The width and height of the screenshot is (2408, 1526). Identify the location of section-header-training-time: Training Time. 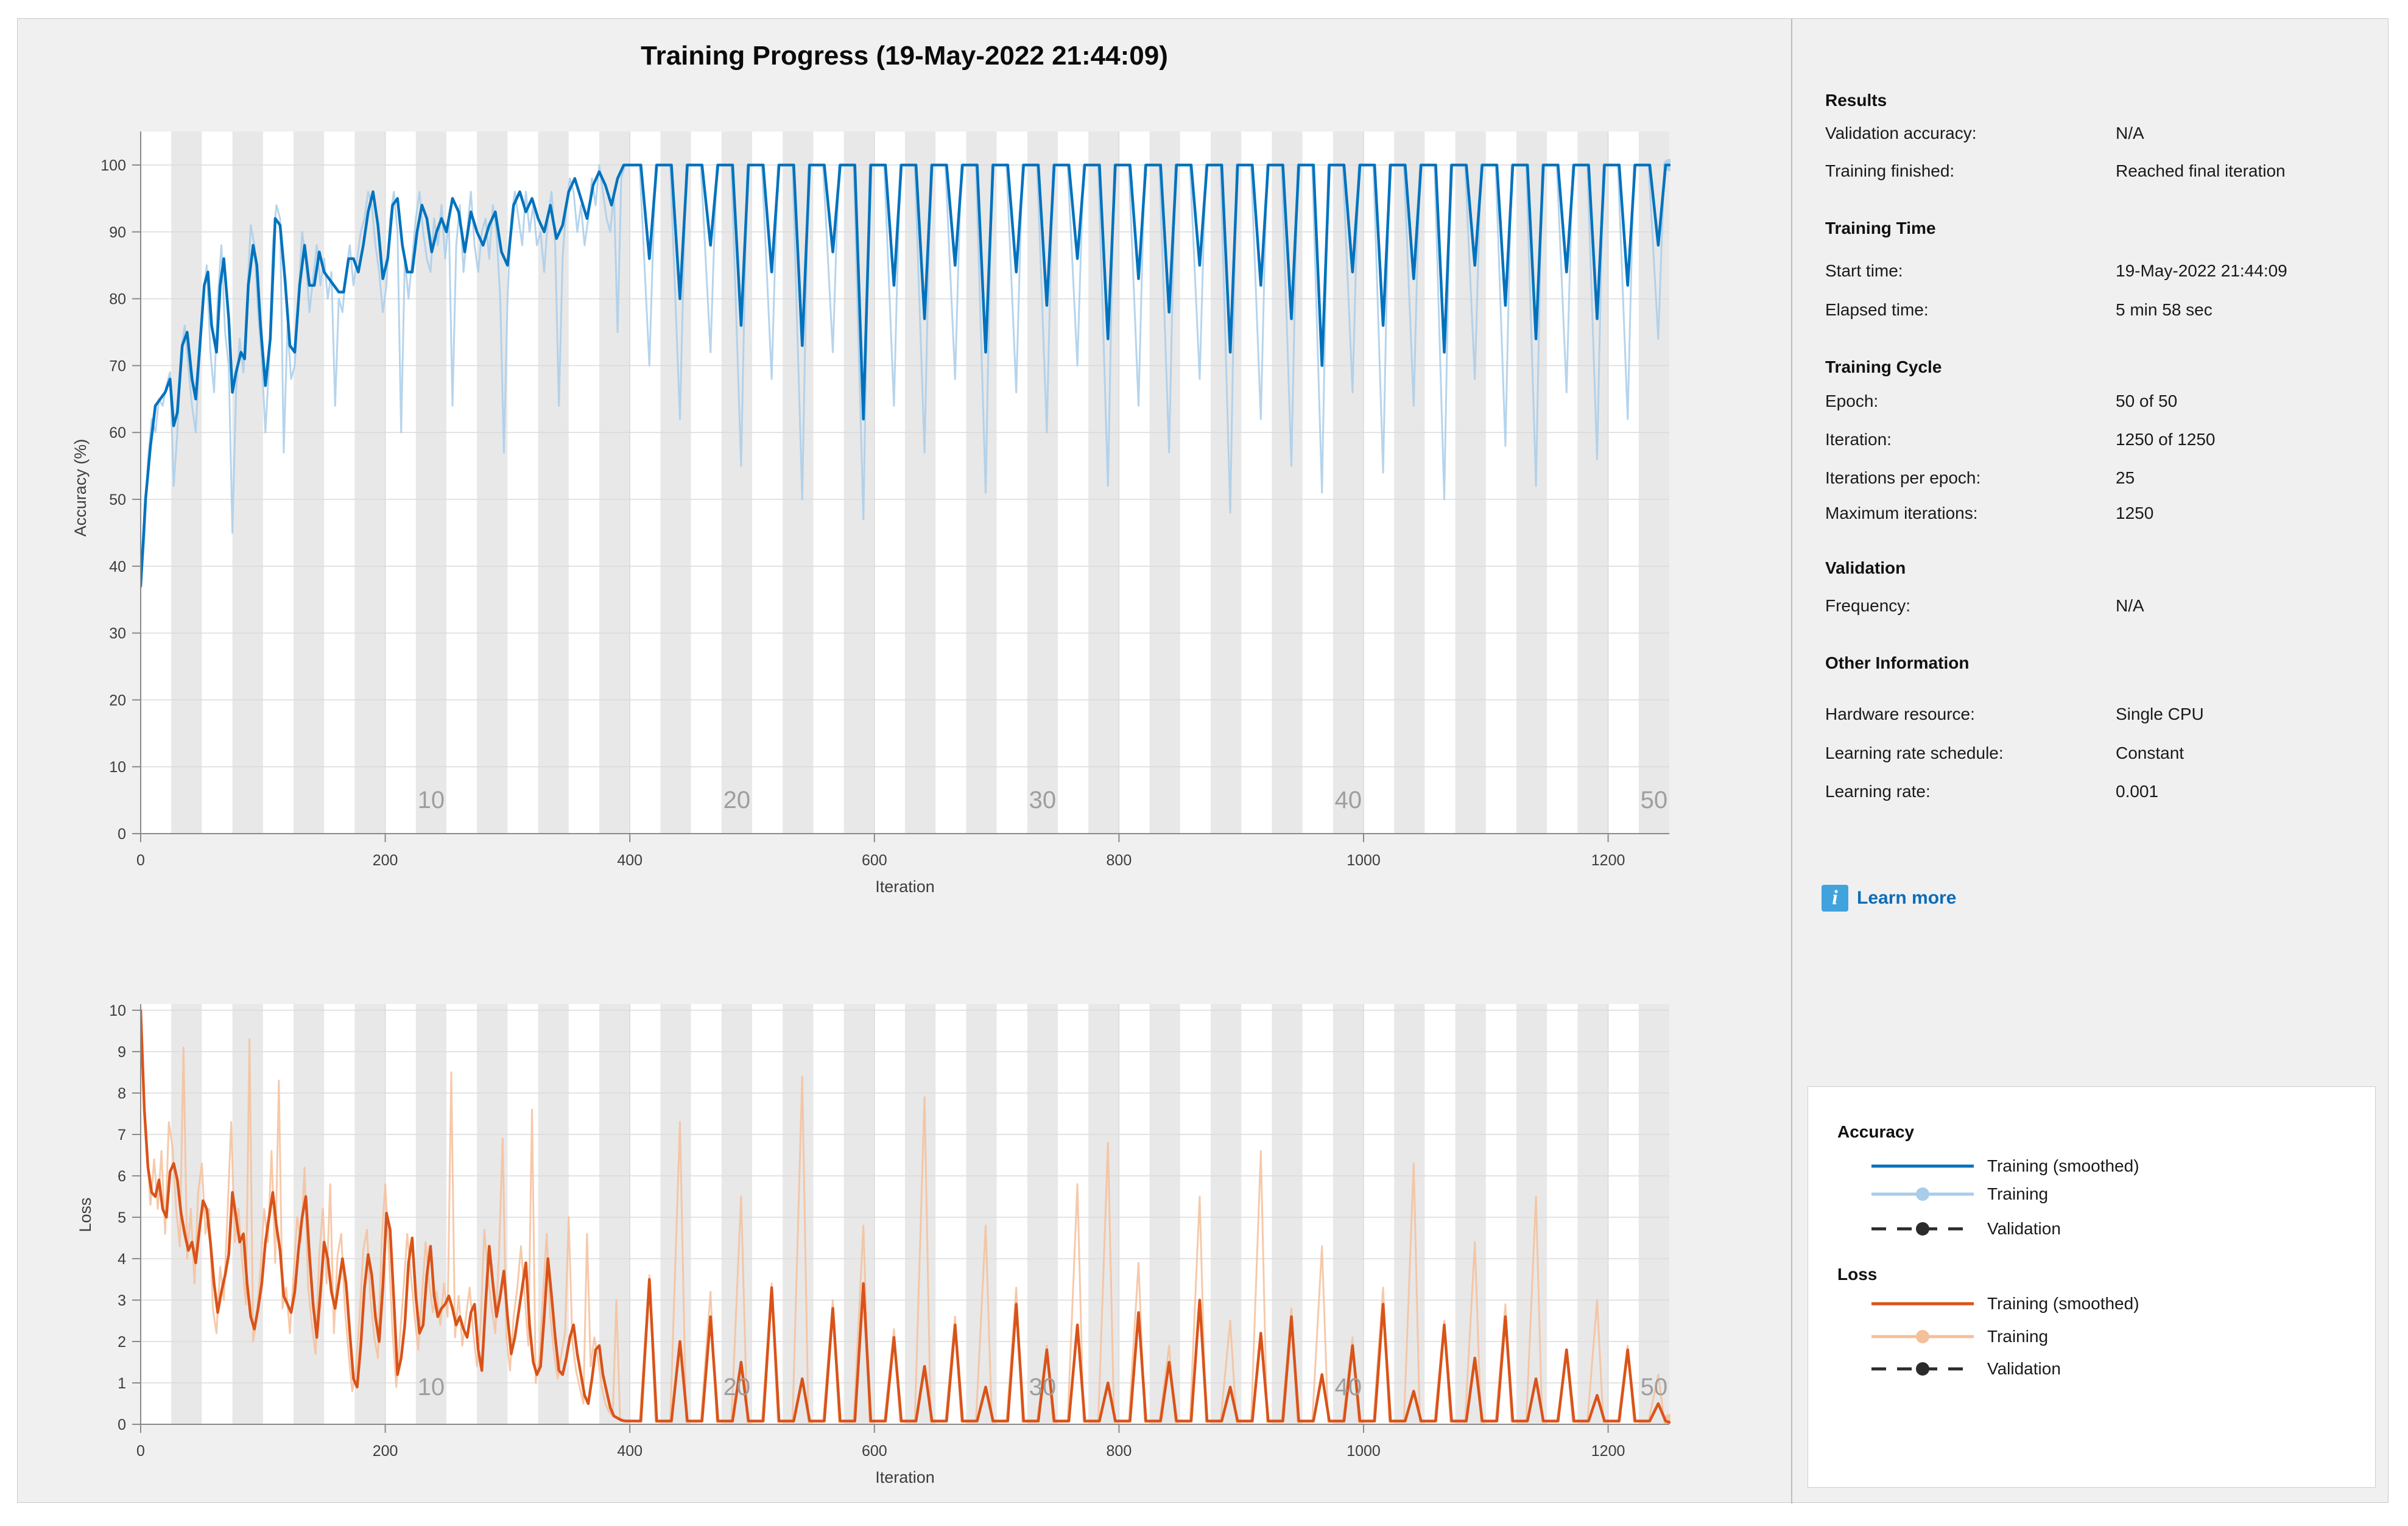
(1880, 228).